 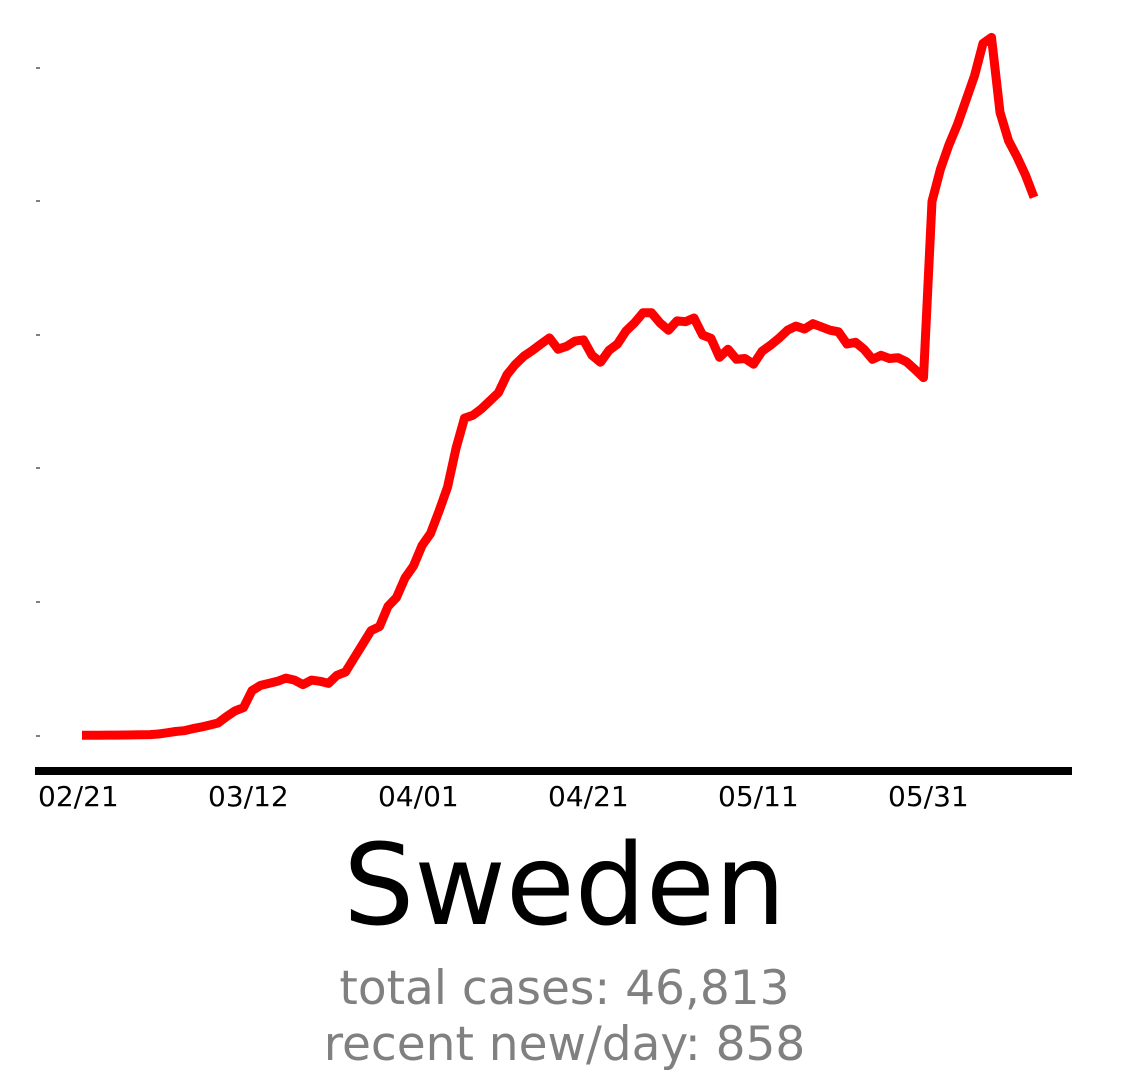 What do you see at coordinates (78, 796) in the screenshot?
I see `x-tick-label: 02/21` at bounding box center [78, 796].